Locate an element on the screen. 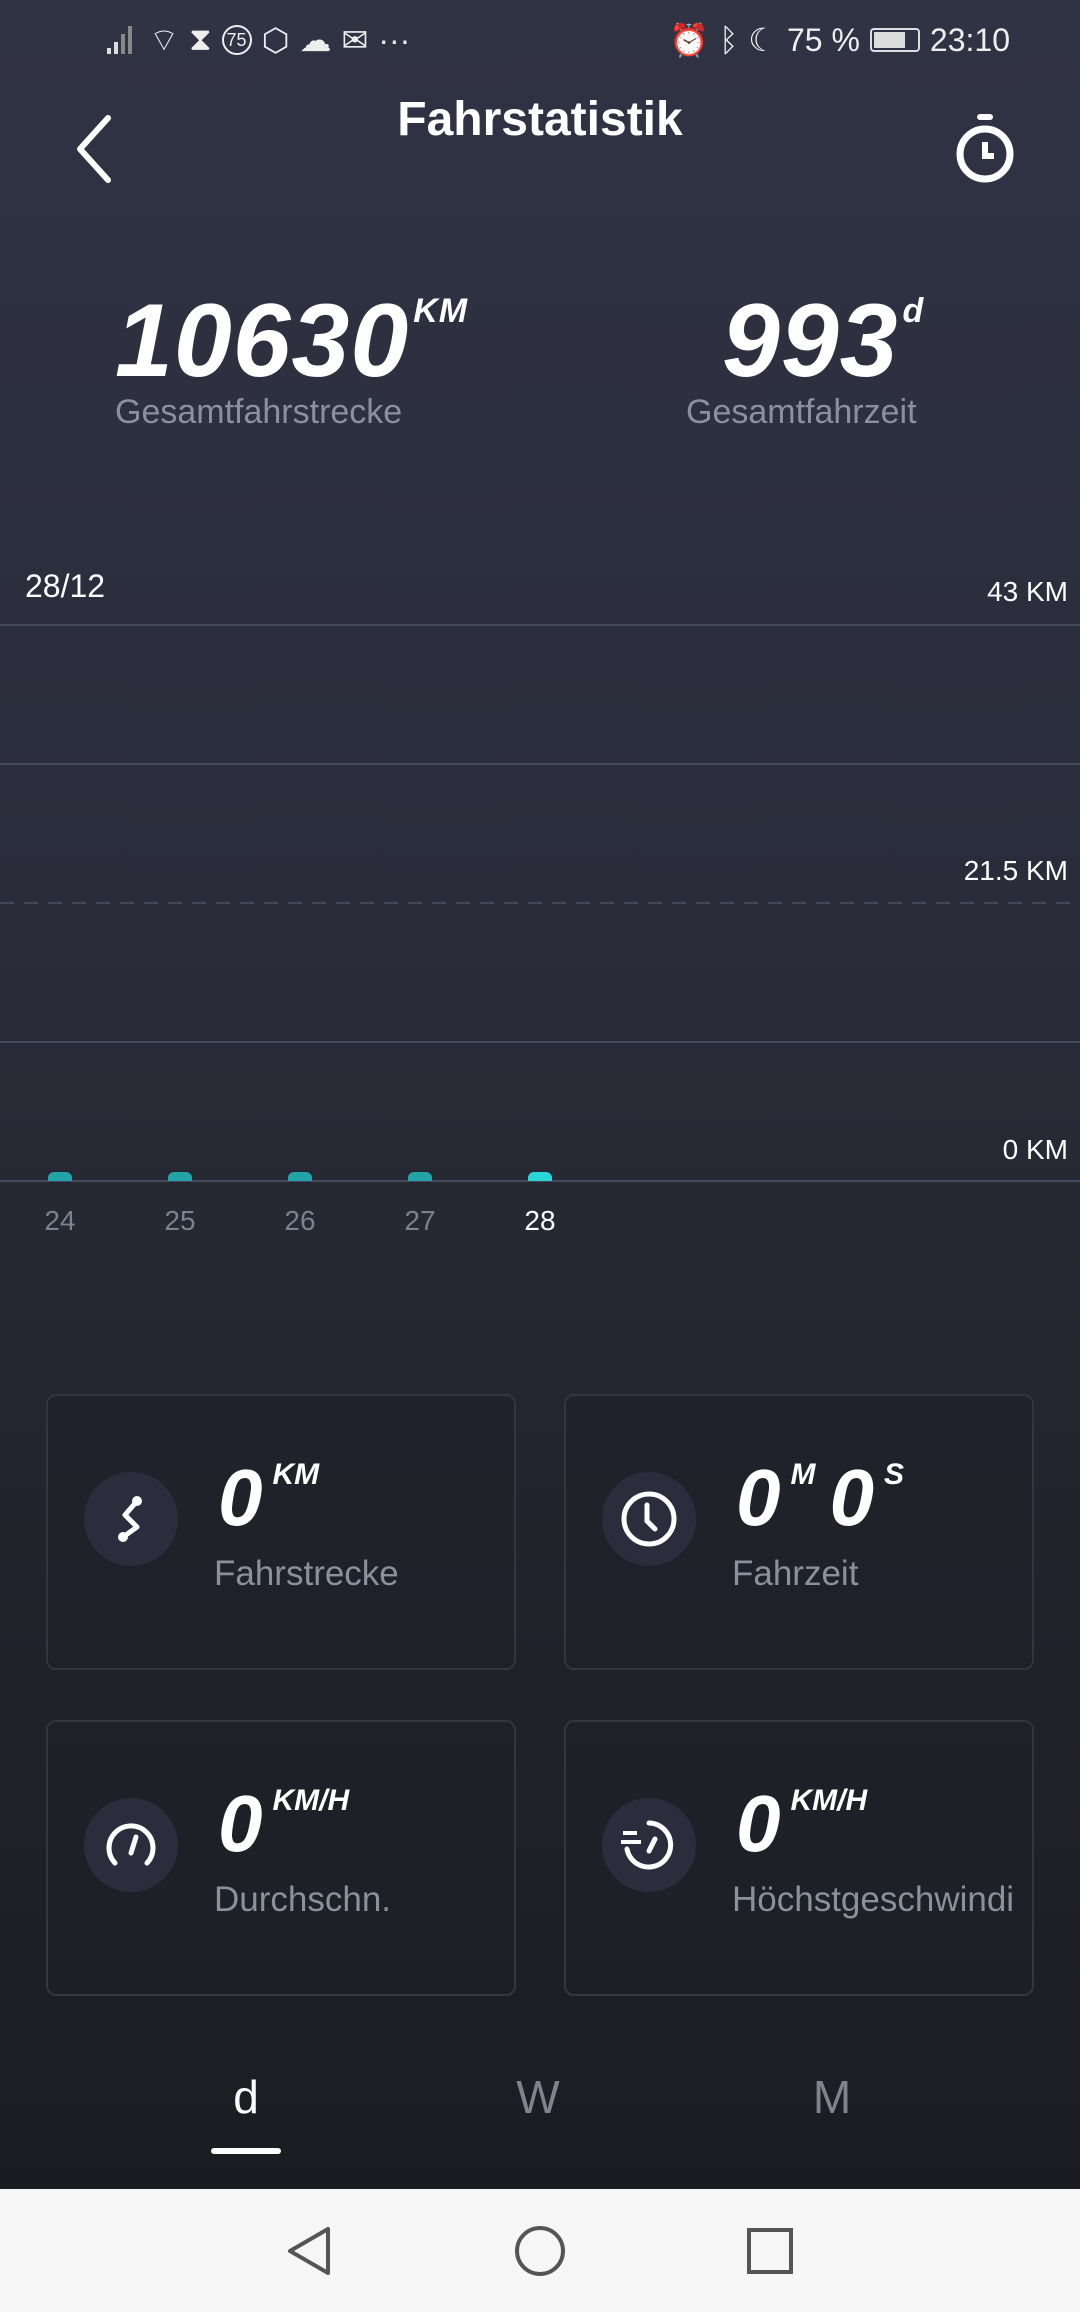 The height and width of the screenshot is (2312, 1080). total-distance: 10630 KM Gesamtfahrstrecke is located at coordinates (291, 357).